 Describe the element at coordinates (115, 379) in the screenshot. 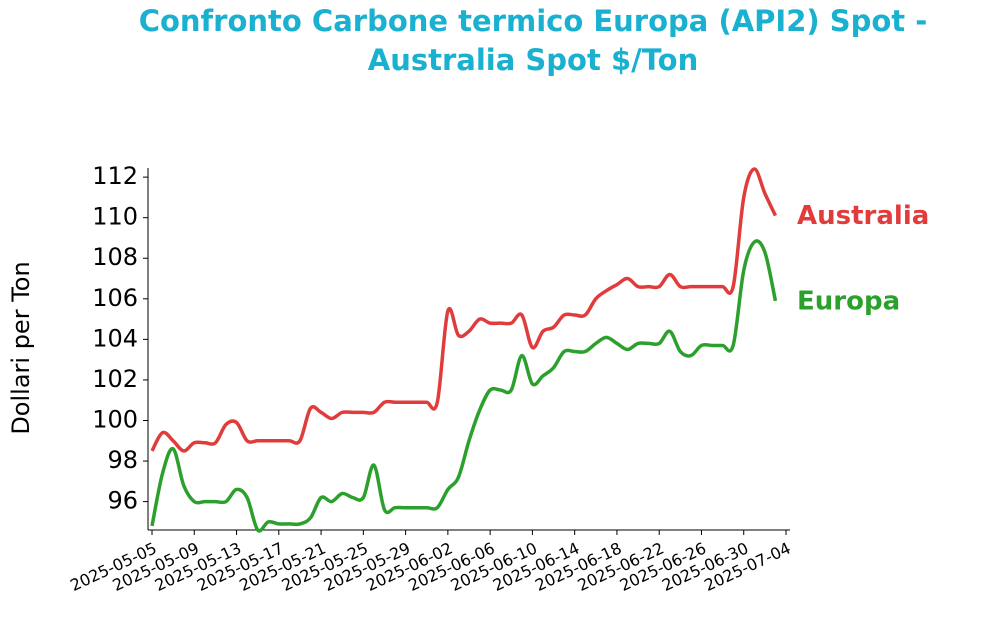

I see `y-tick-label: 102` at that location.